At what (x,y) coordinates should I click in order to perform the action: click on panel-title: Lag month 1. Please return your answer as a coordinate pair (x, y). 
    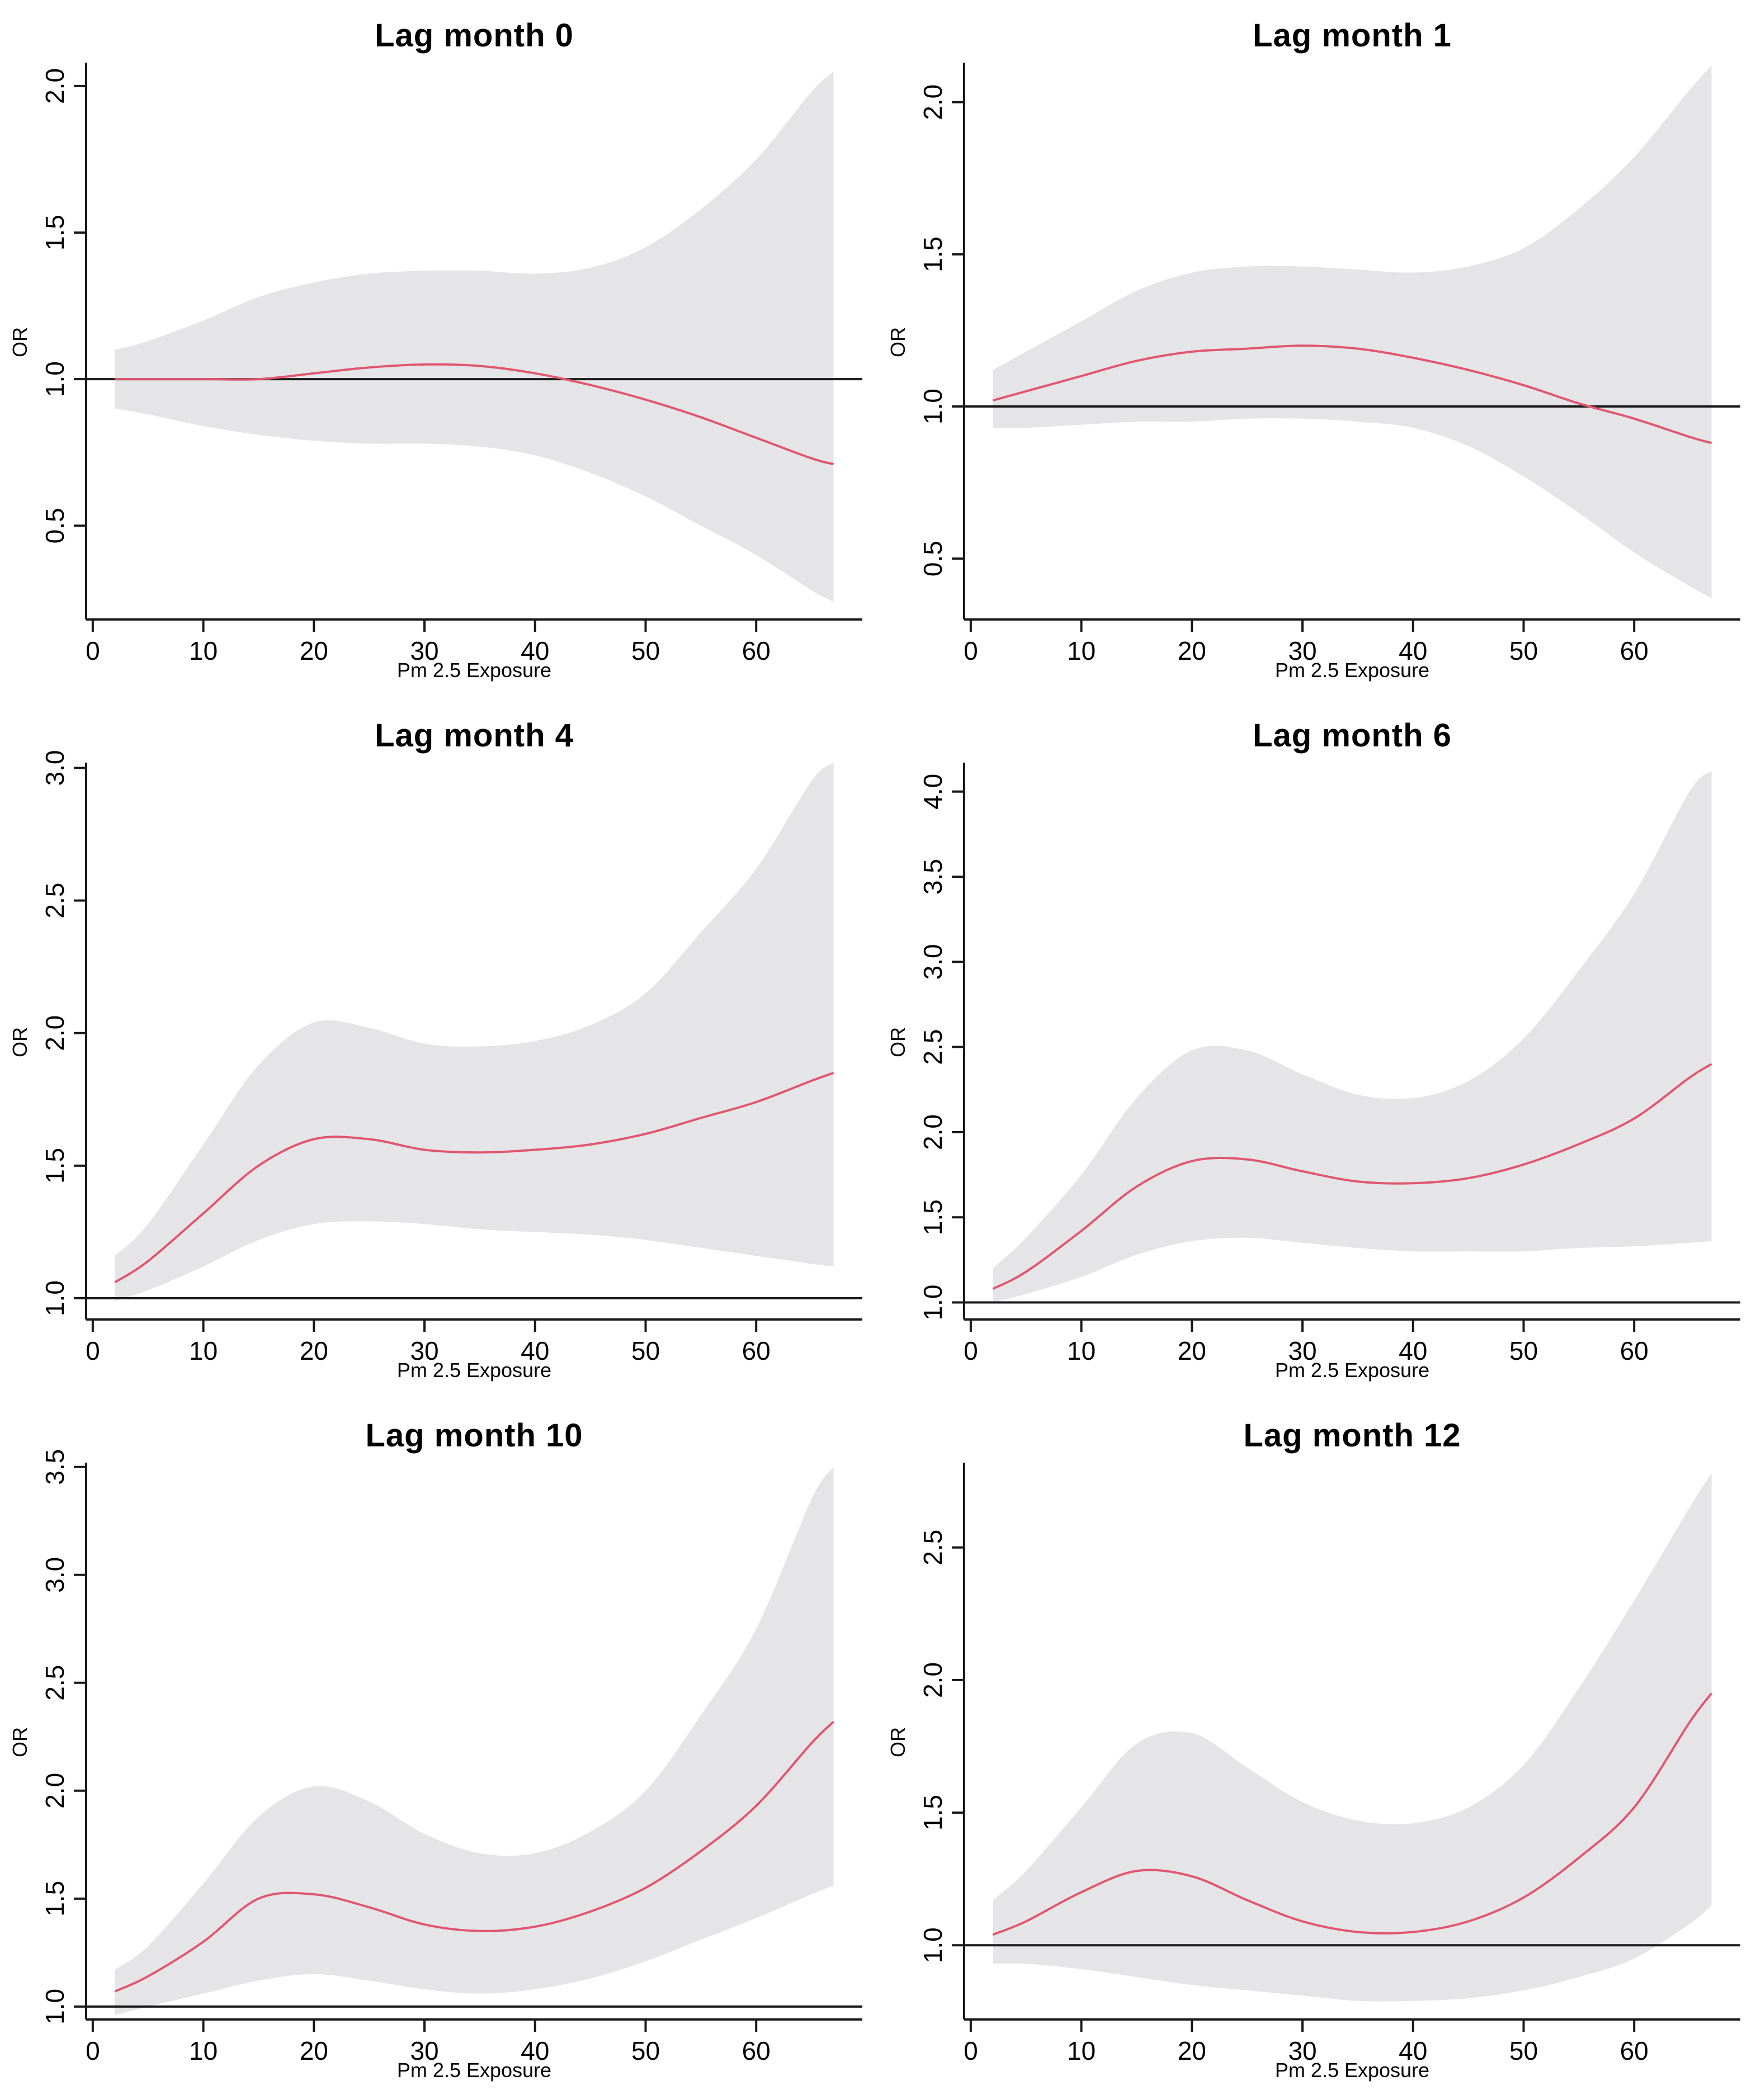
    Looking at the image, I should click on (1352, 35).